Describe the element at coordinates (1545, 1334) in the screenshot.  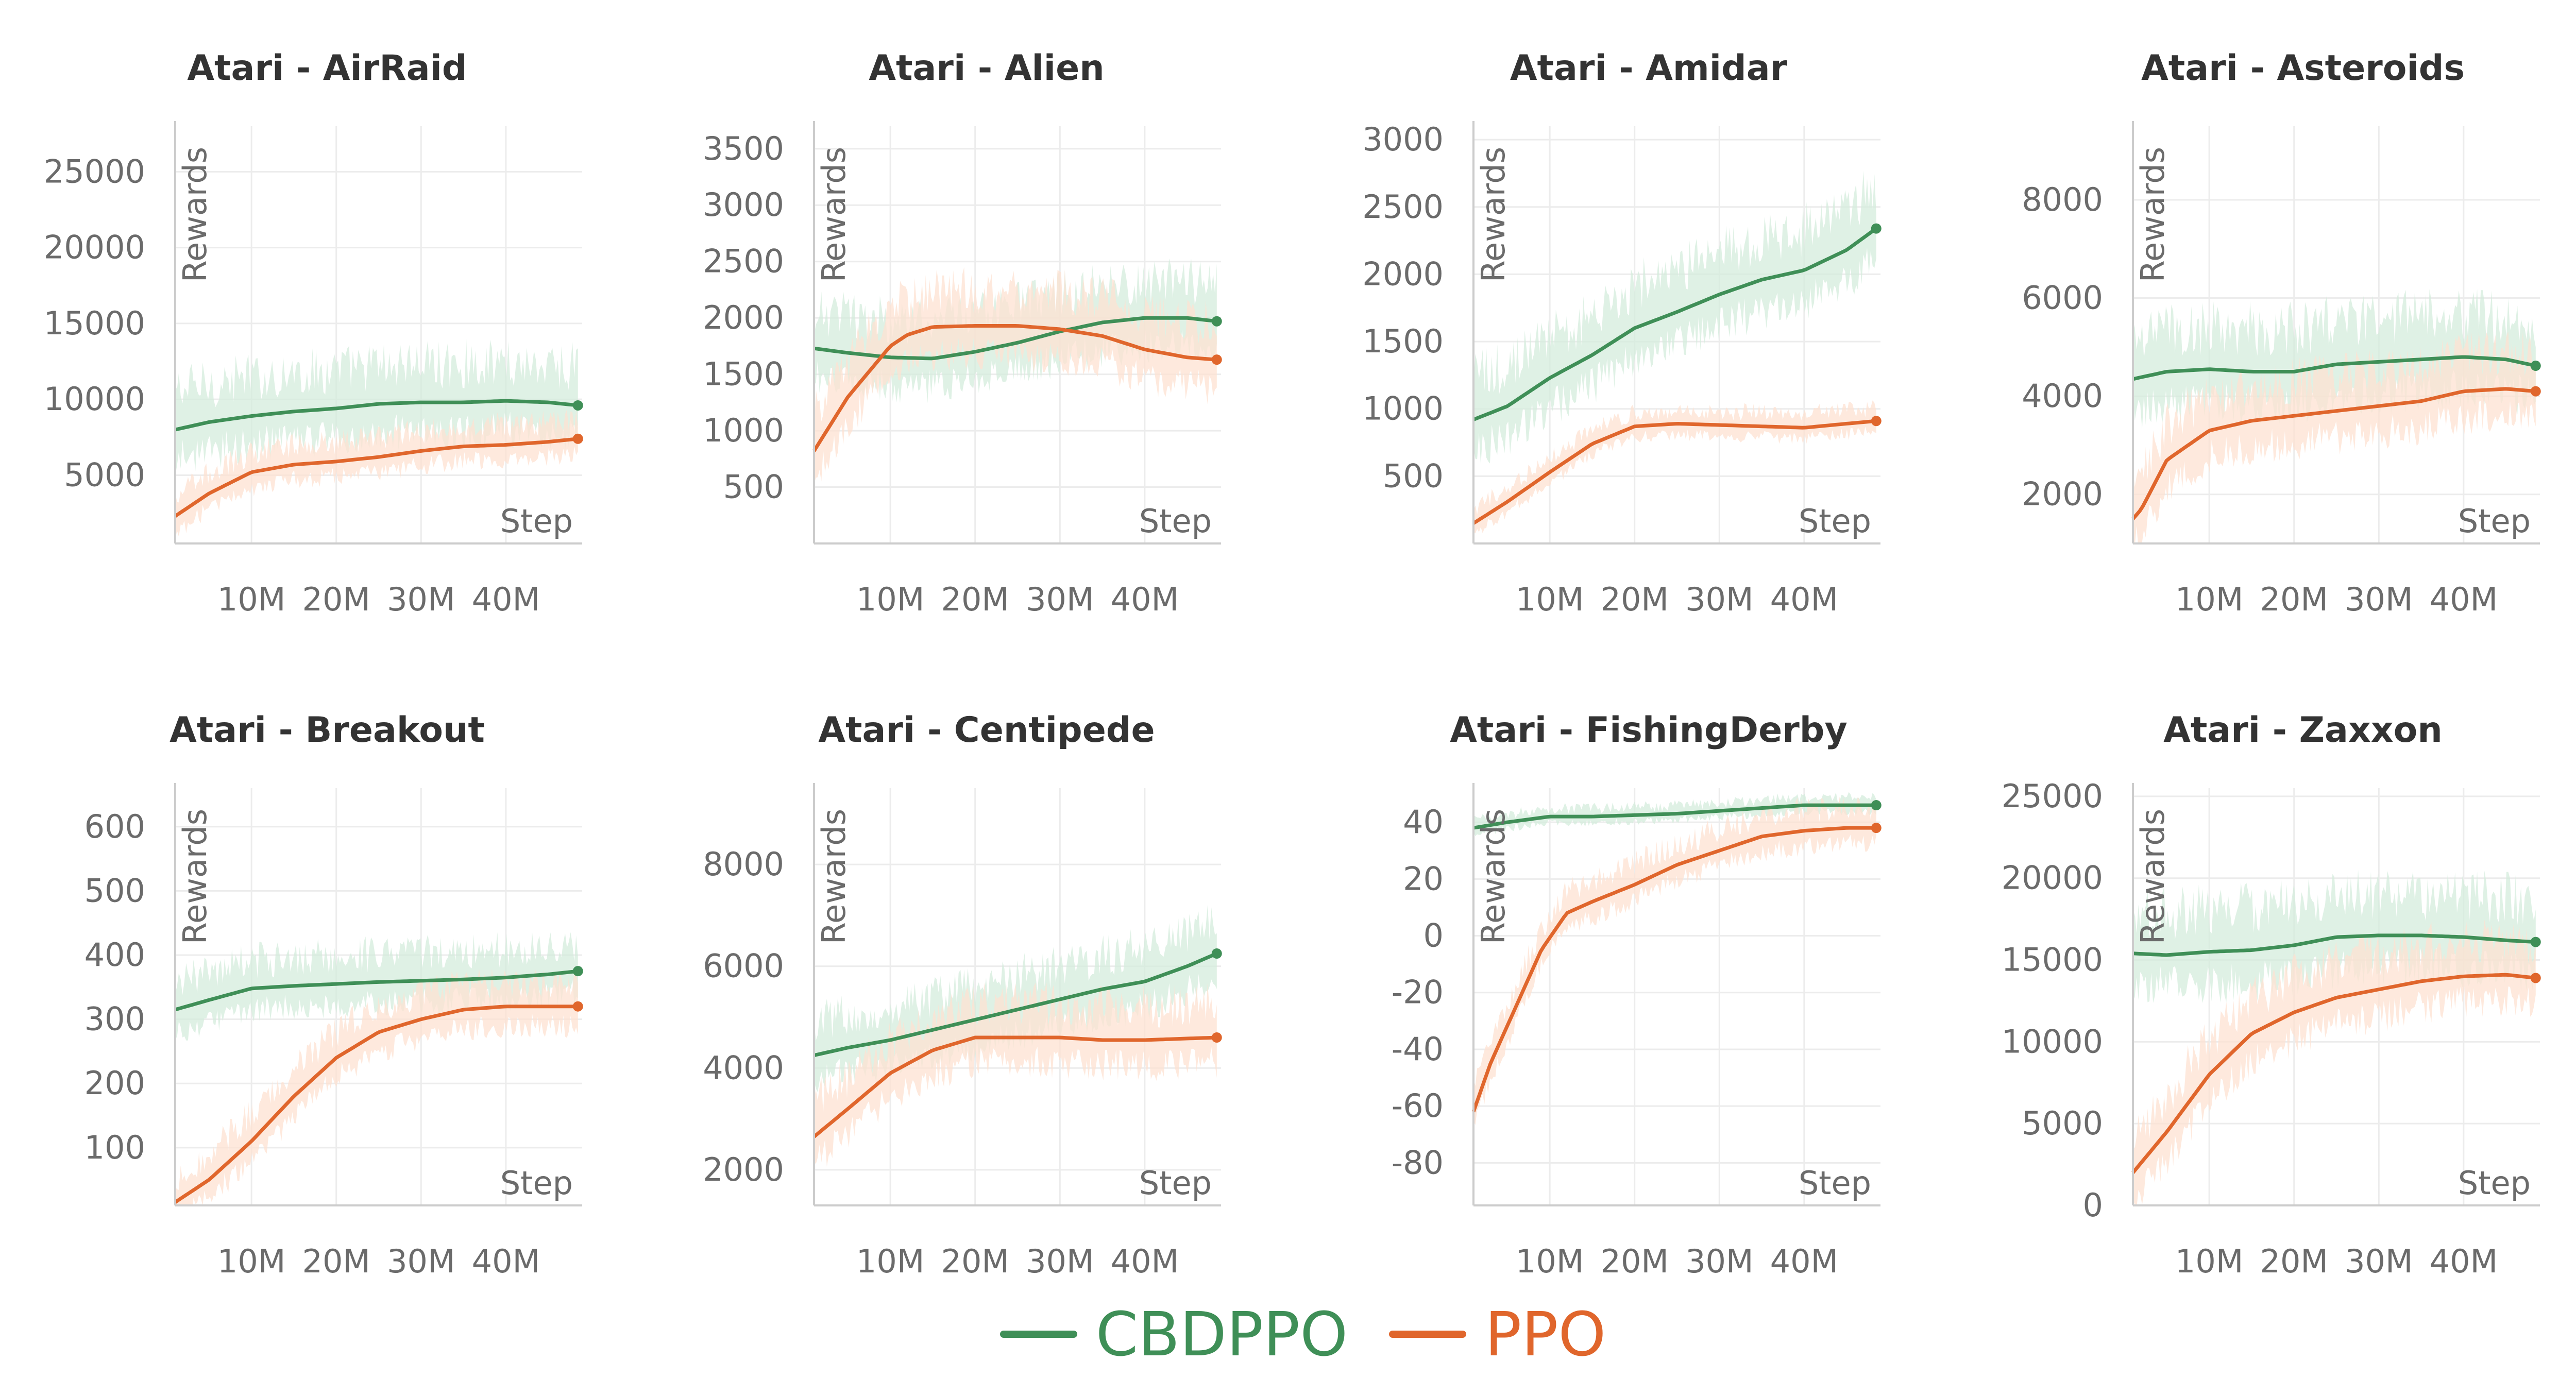
I see `legend-label-ppo: PPO` at that location.